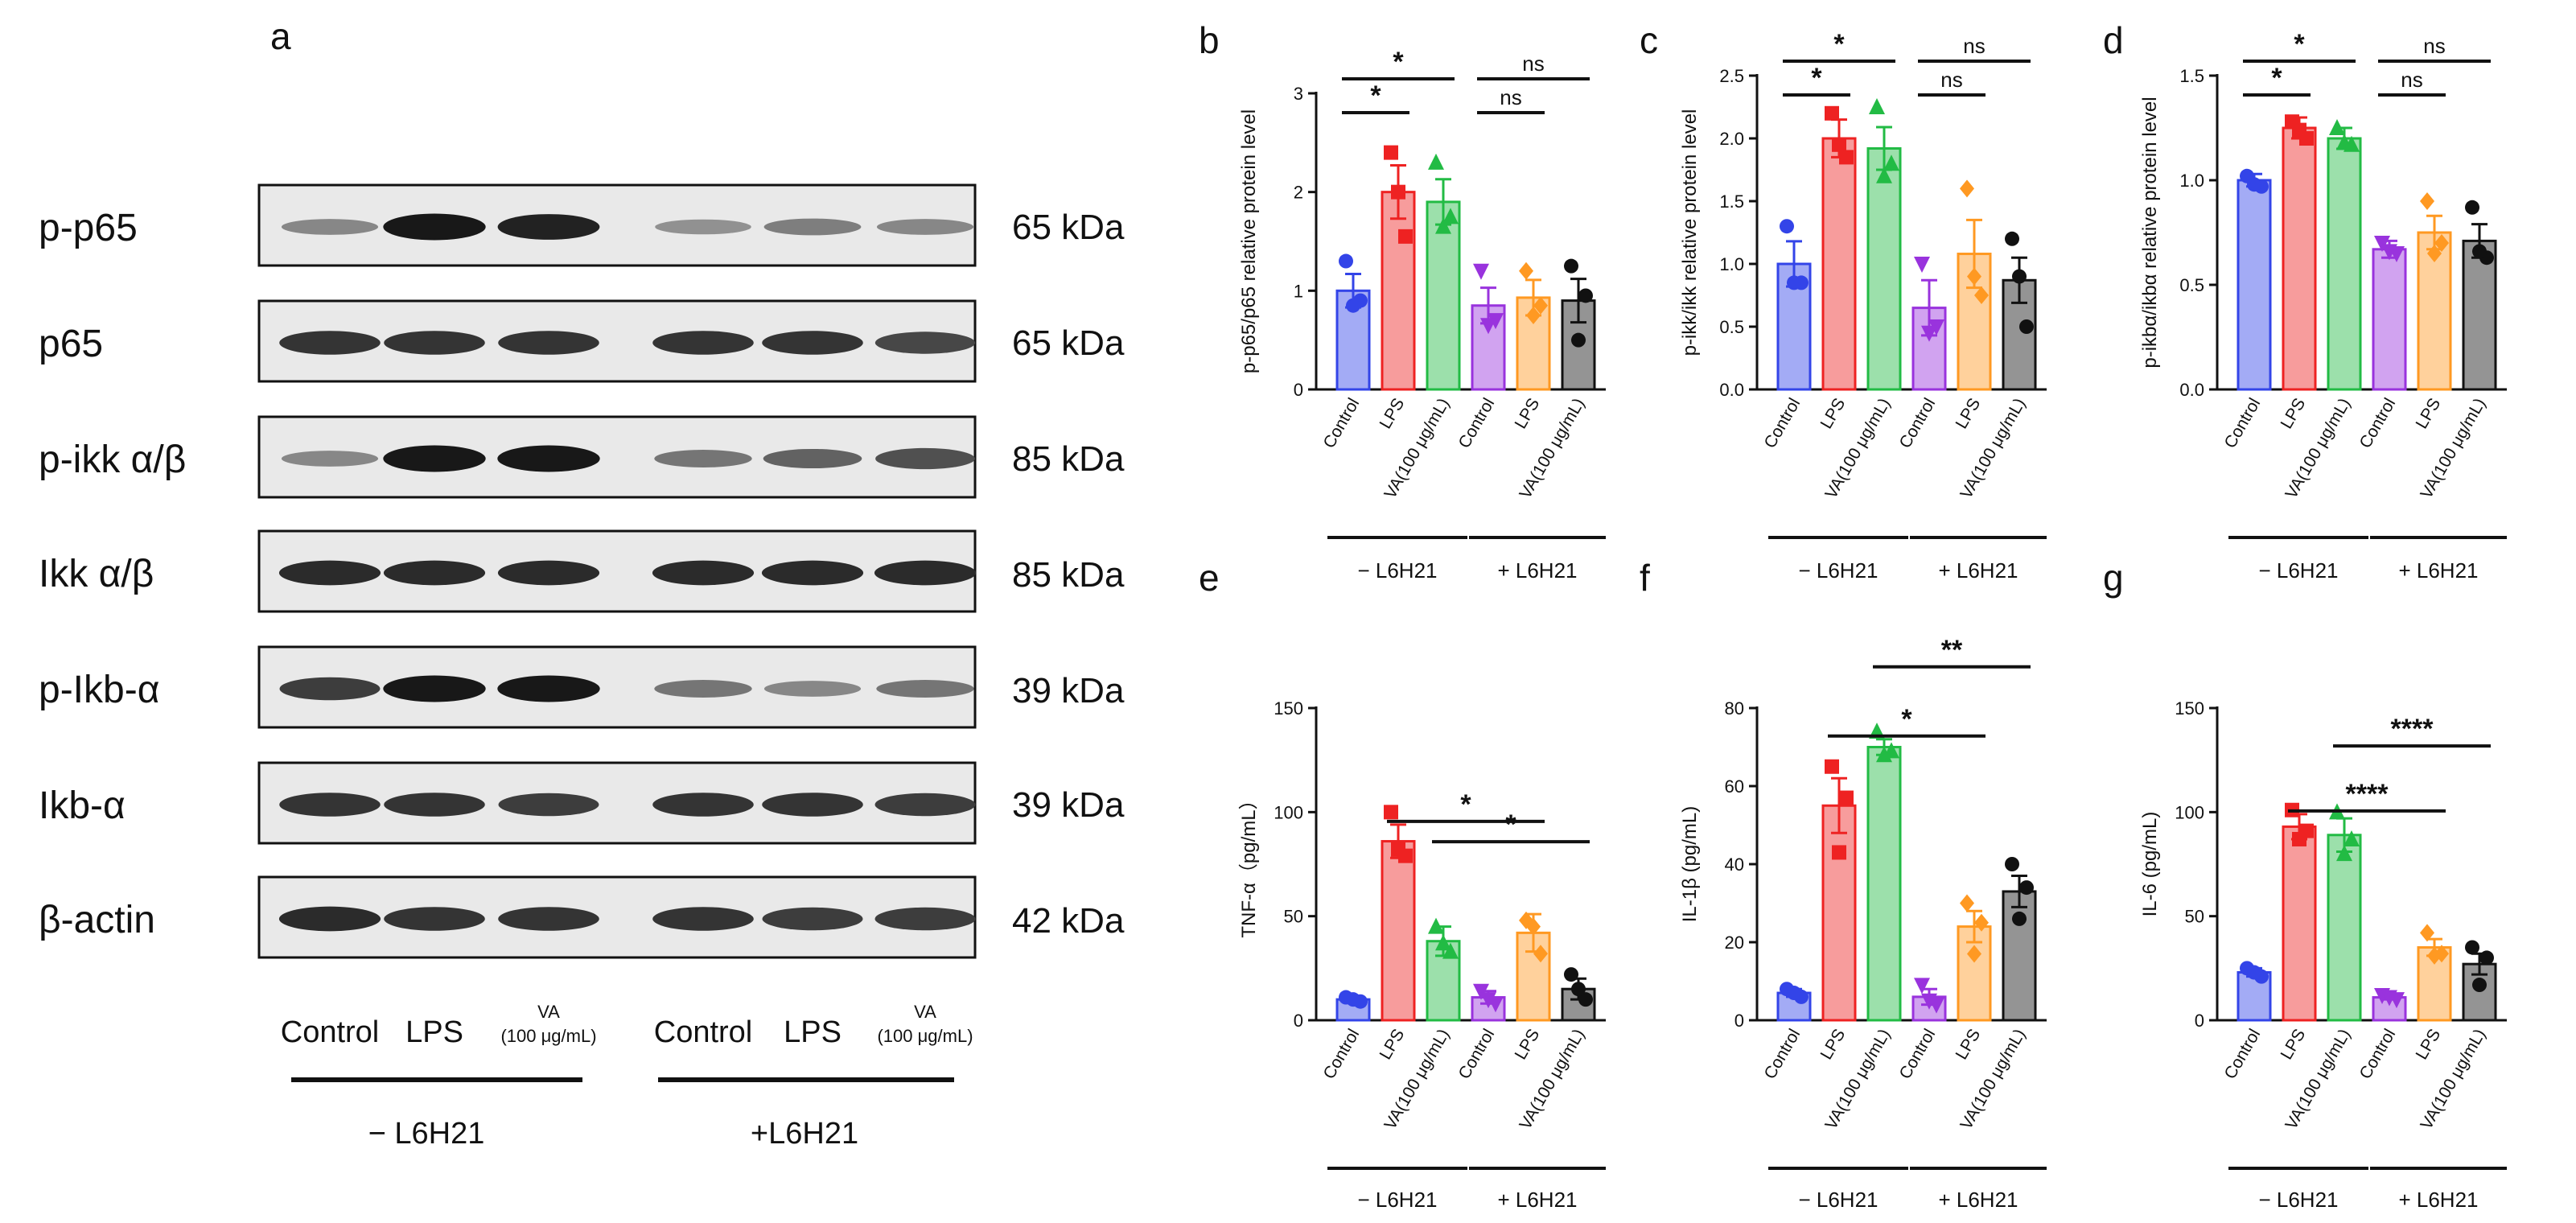 The image size is (2576, 1223). I want to click on group-label-plus: + L6H21, so click(2438, 570).